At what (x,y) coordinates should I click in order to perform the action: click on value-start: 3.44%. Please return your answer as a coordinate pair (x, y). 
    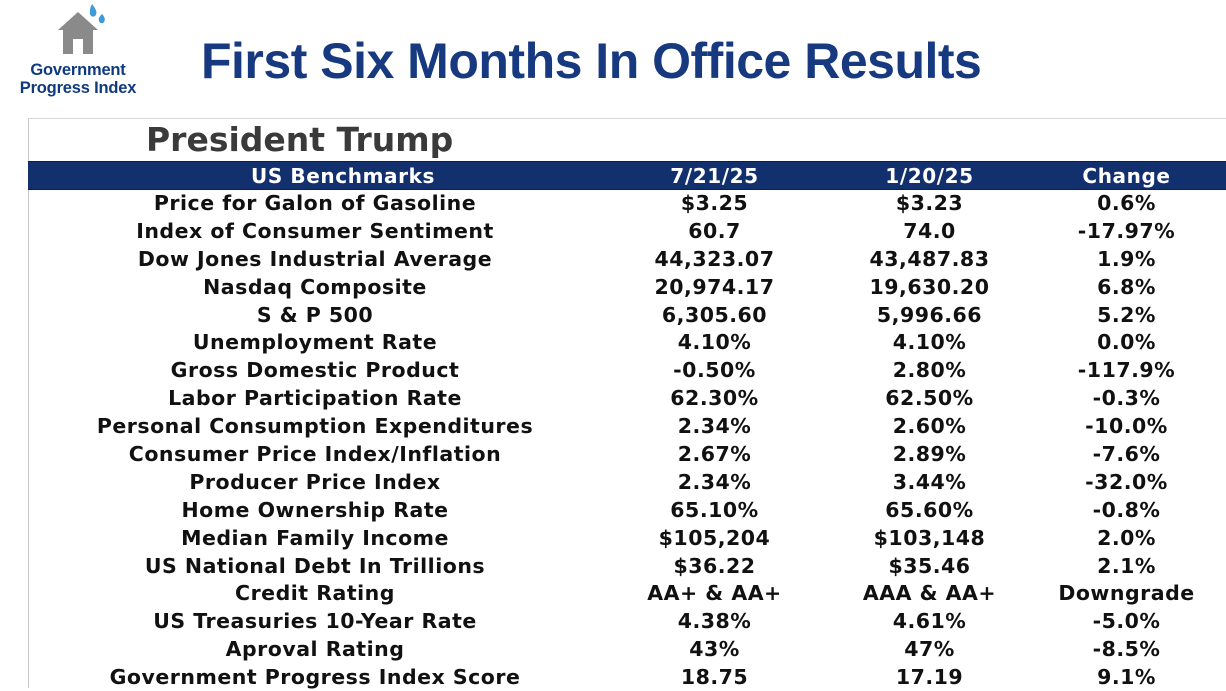
    Looking at the image, I should click on (929, 481).